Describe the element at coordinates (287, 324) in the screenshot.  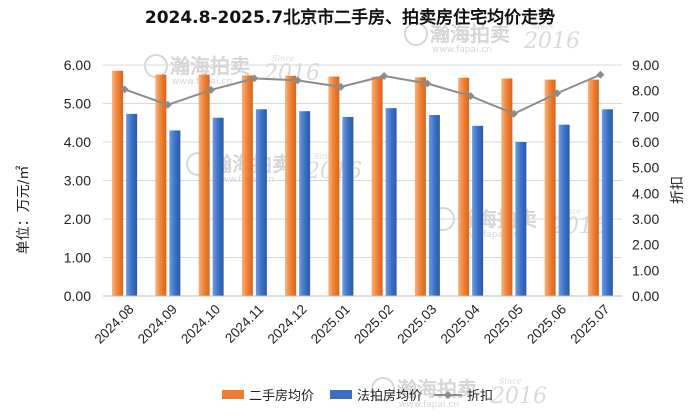
I see `x-tick-label: 2024.12` at that location.